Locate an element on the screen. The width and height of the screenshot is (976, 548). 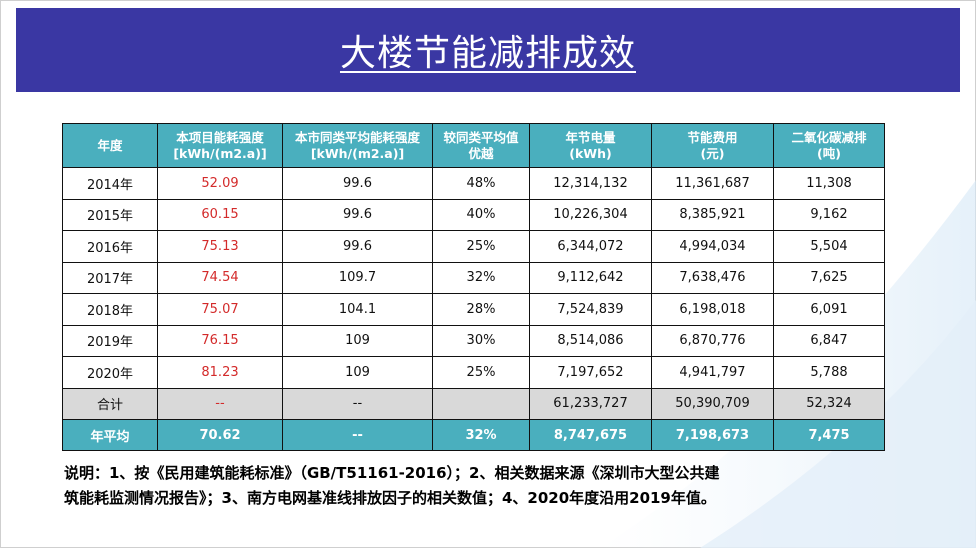
table-cell: 5,504 is located at coordinates (829, 246).